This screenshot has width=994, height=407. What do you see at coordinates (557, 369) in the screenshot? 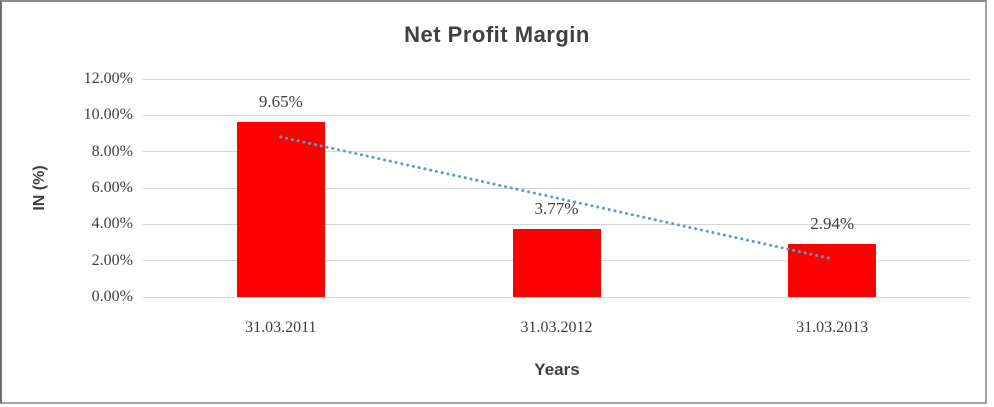
I see `x-axis-title: Years` at bounding box center [557, 369].